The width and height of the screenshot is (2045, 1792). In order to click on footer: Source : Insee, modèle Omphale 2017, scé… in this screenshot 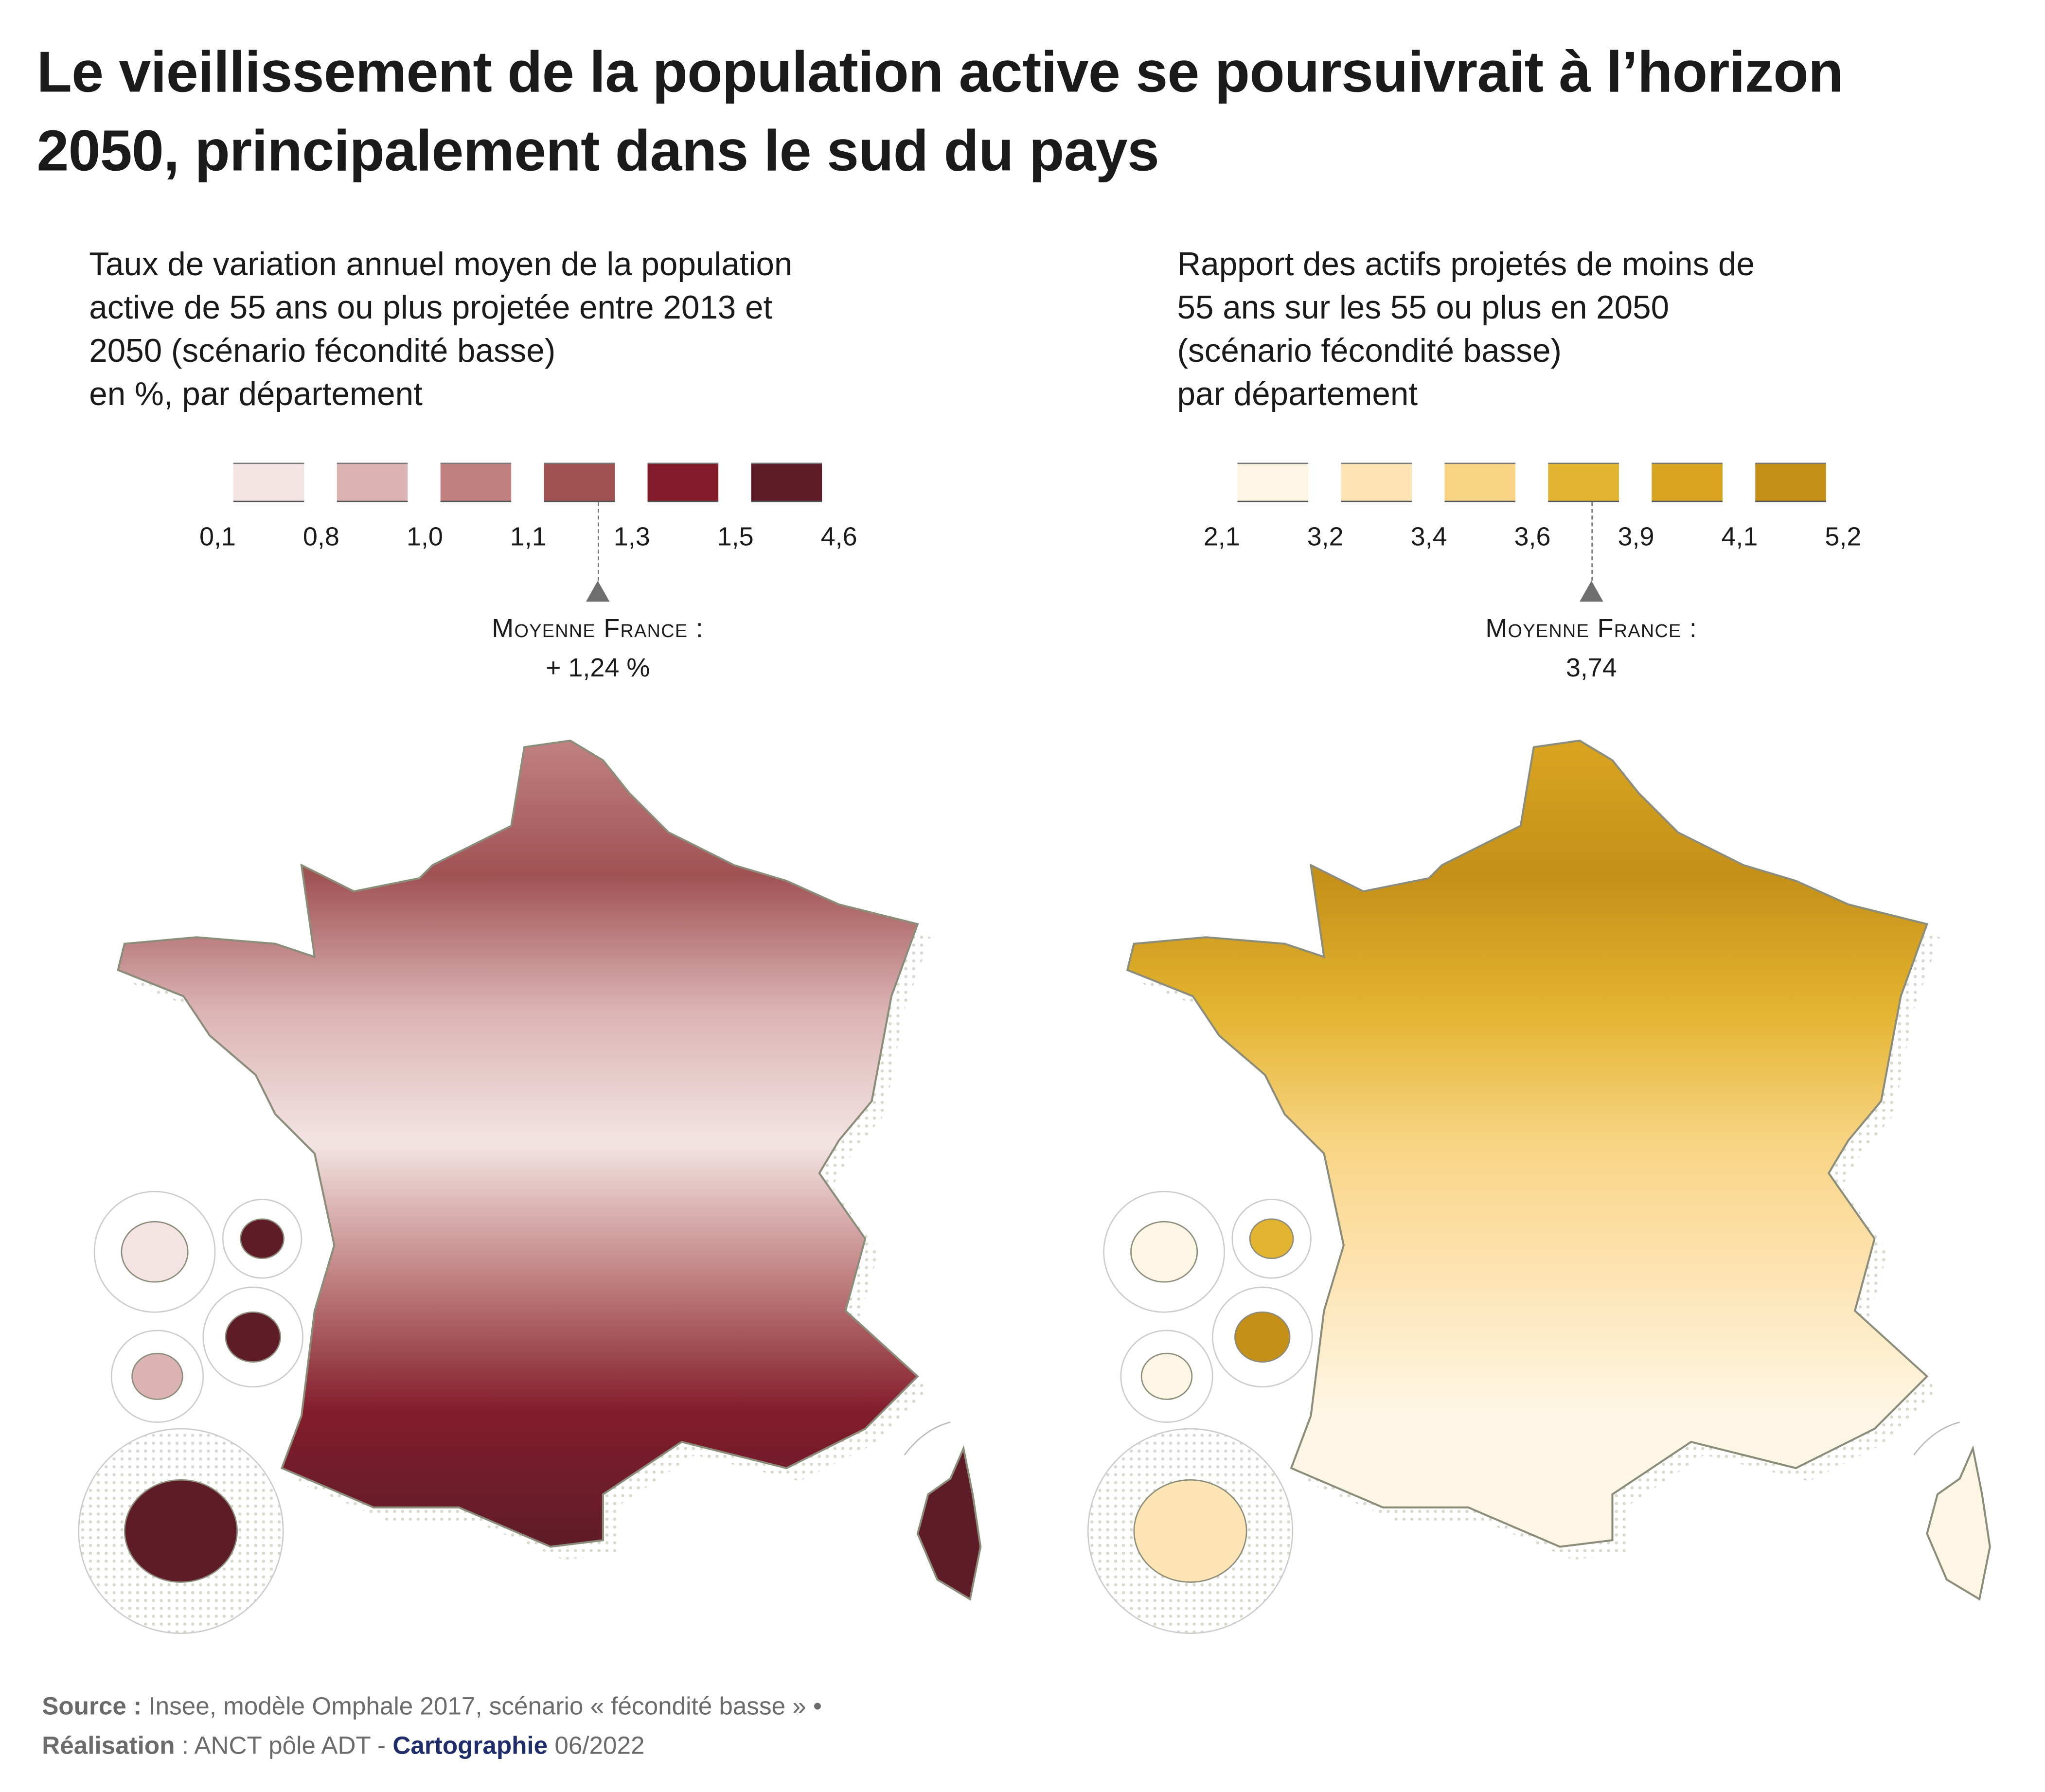, I will do `click(432, 1727)`.